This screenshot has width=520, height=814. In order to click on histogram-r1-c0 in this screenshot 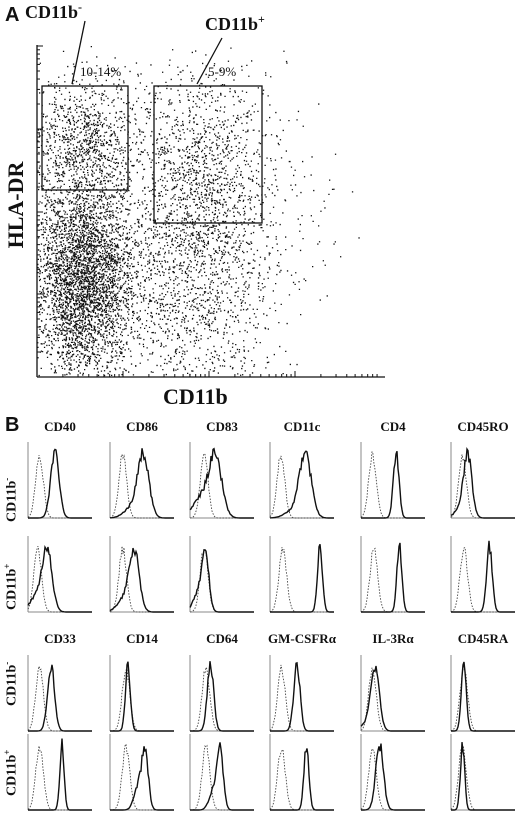, I will do `click(59, 574)`.